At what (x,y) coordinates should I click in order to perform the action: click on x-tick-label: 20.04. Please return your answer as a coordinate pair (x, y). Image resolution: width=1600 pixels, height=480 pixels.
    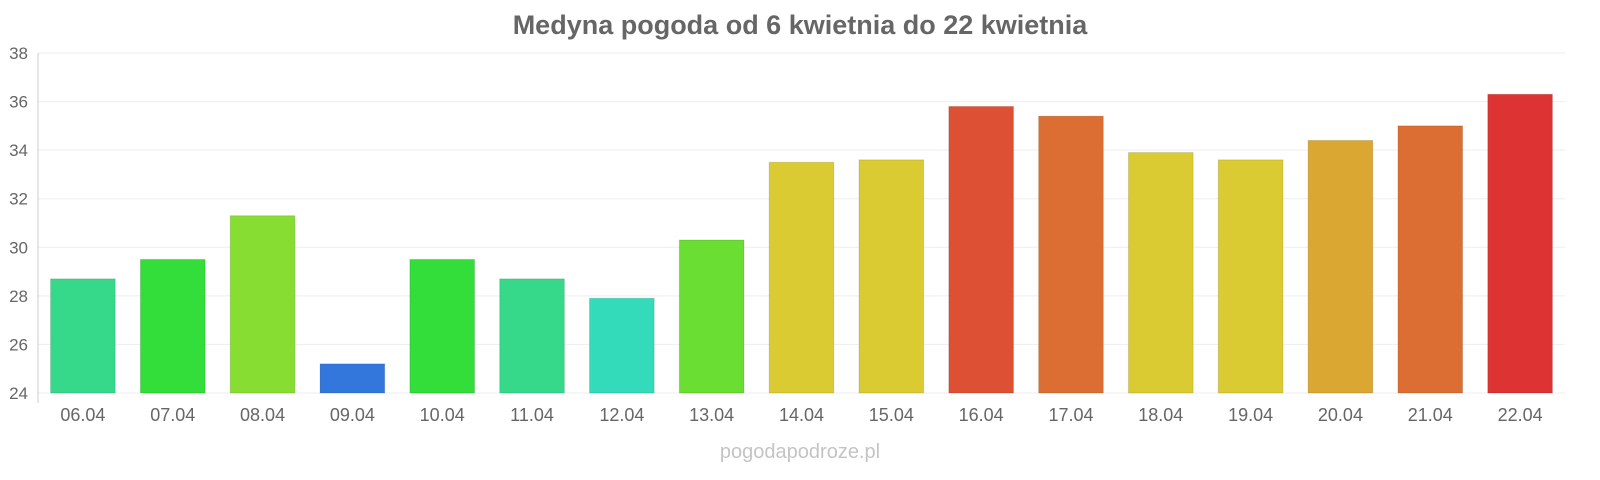
    Looking at the image, I should click on (1340, 415).